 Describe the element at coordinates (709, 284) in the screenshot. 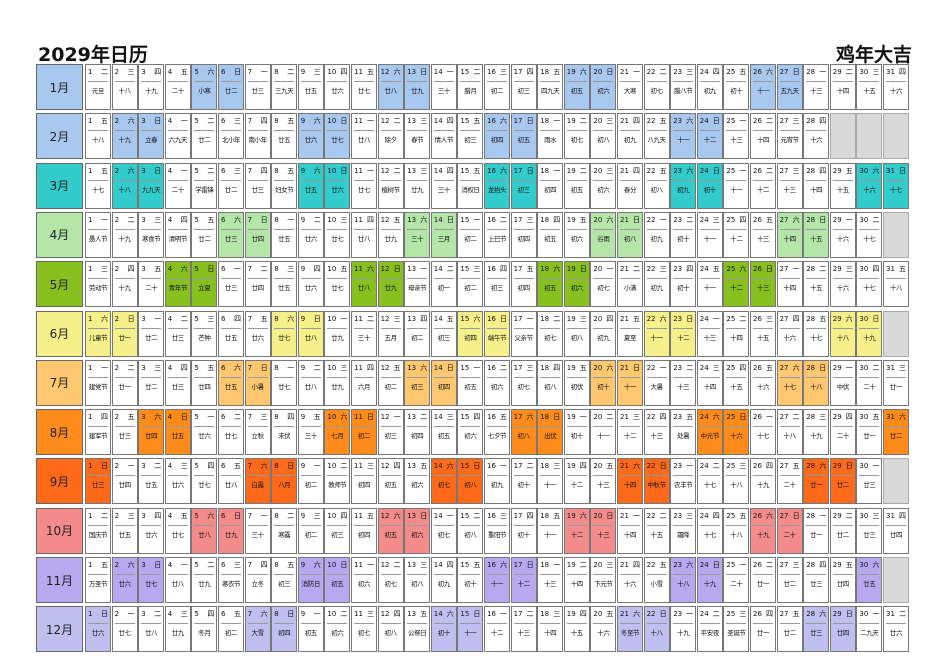

I see `day-cell: 24 五十一` at that location.